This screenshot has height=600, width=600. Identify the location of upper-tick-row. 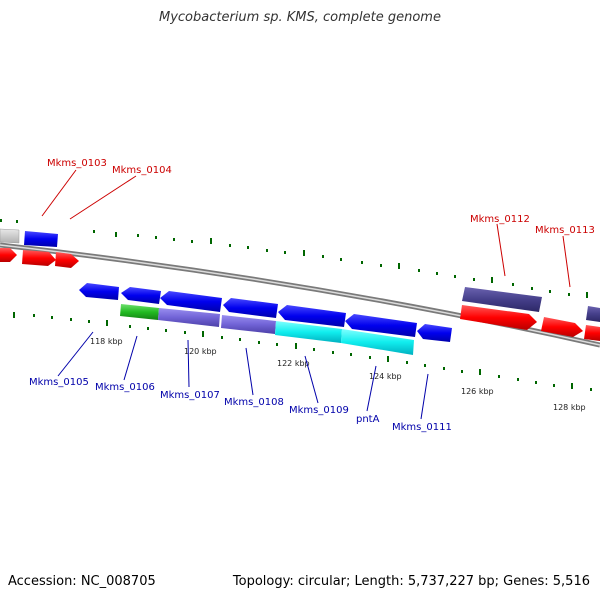
(294, 258).